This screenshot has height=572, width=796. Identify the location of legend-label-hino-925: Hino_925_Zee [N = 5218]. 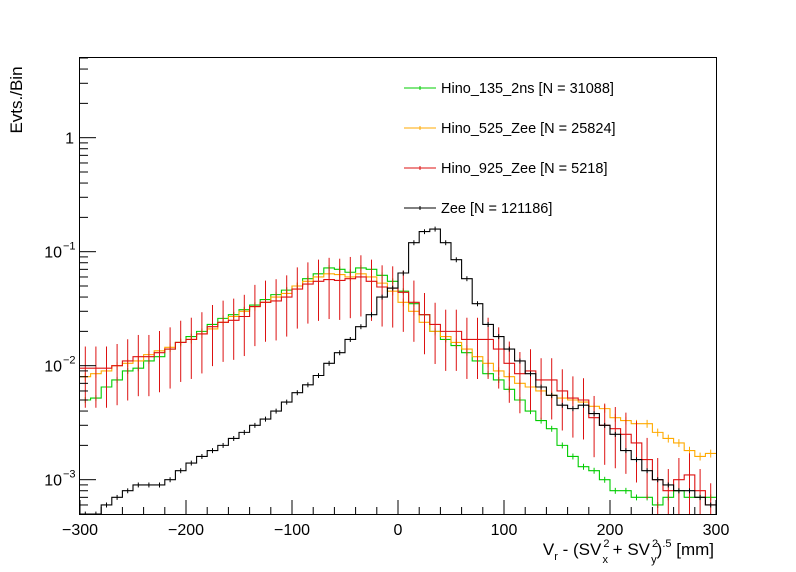
(524, 169).